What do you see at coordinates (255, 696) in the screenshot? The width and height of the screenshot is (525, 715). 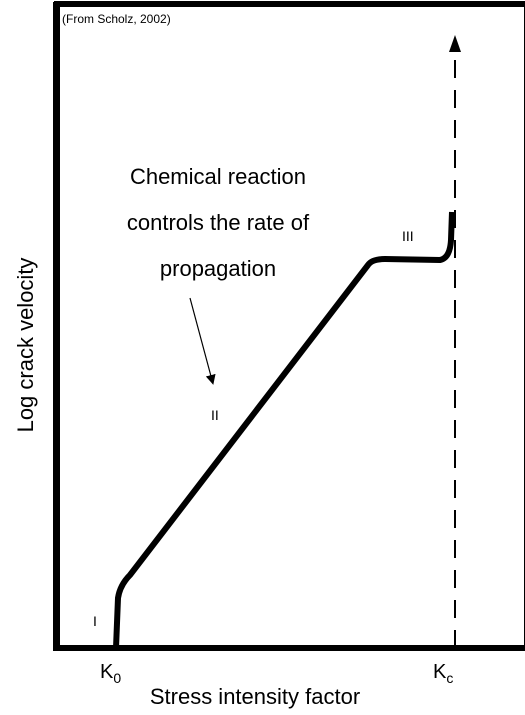 I see `x-axis-label: Stress intensity factor` at bounding box center [255, 696].